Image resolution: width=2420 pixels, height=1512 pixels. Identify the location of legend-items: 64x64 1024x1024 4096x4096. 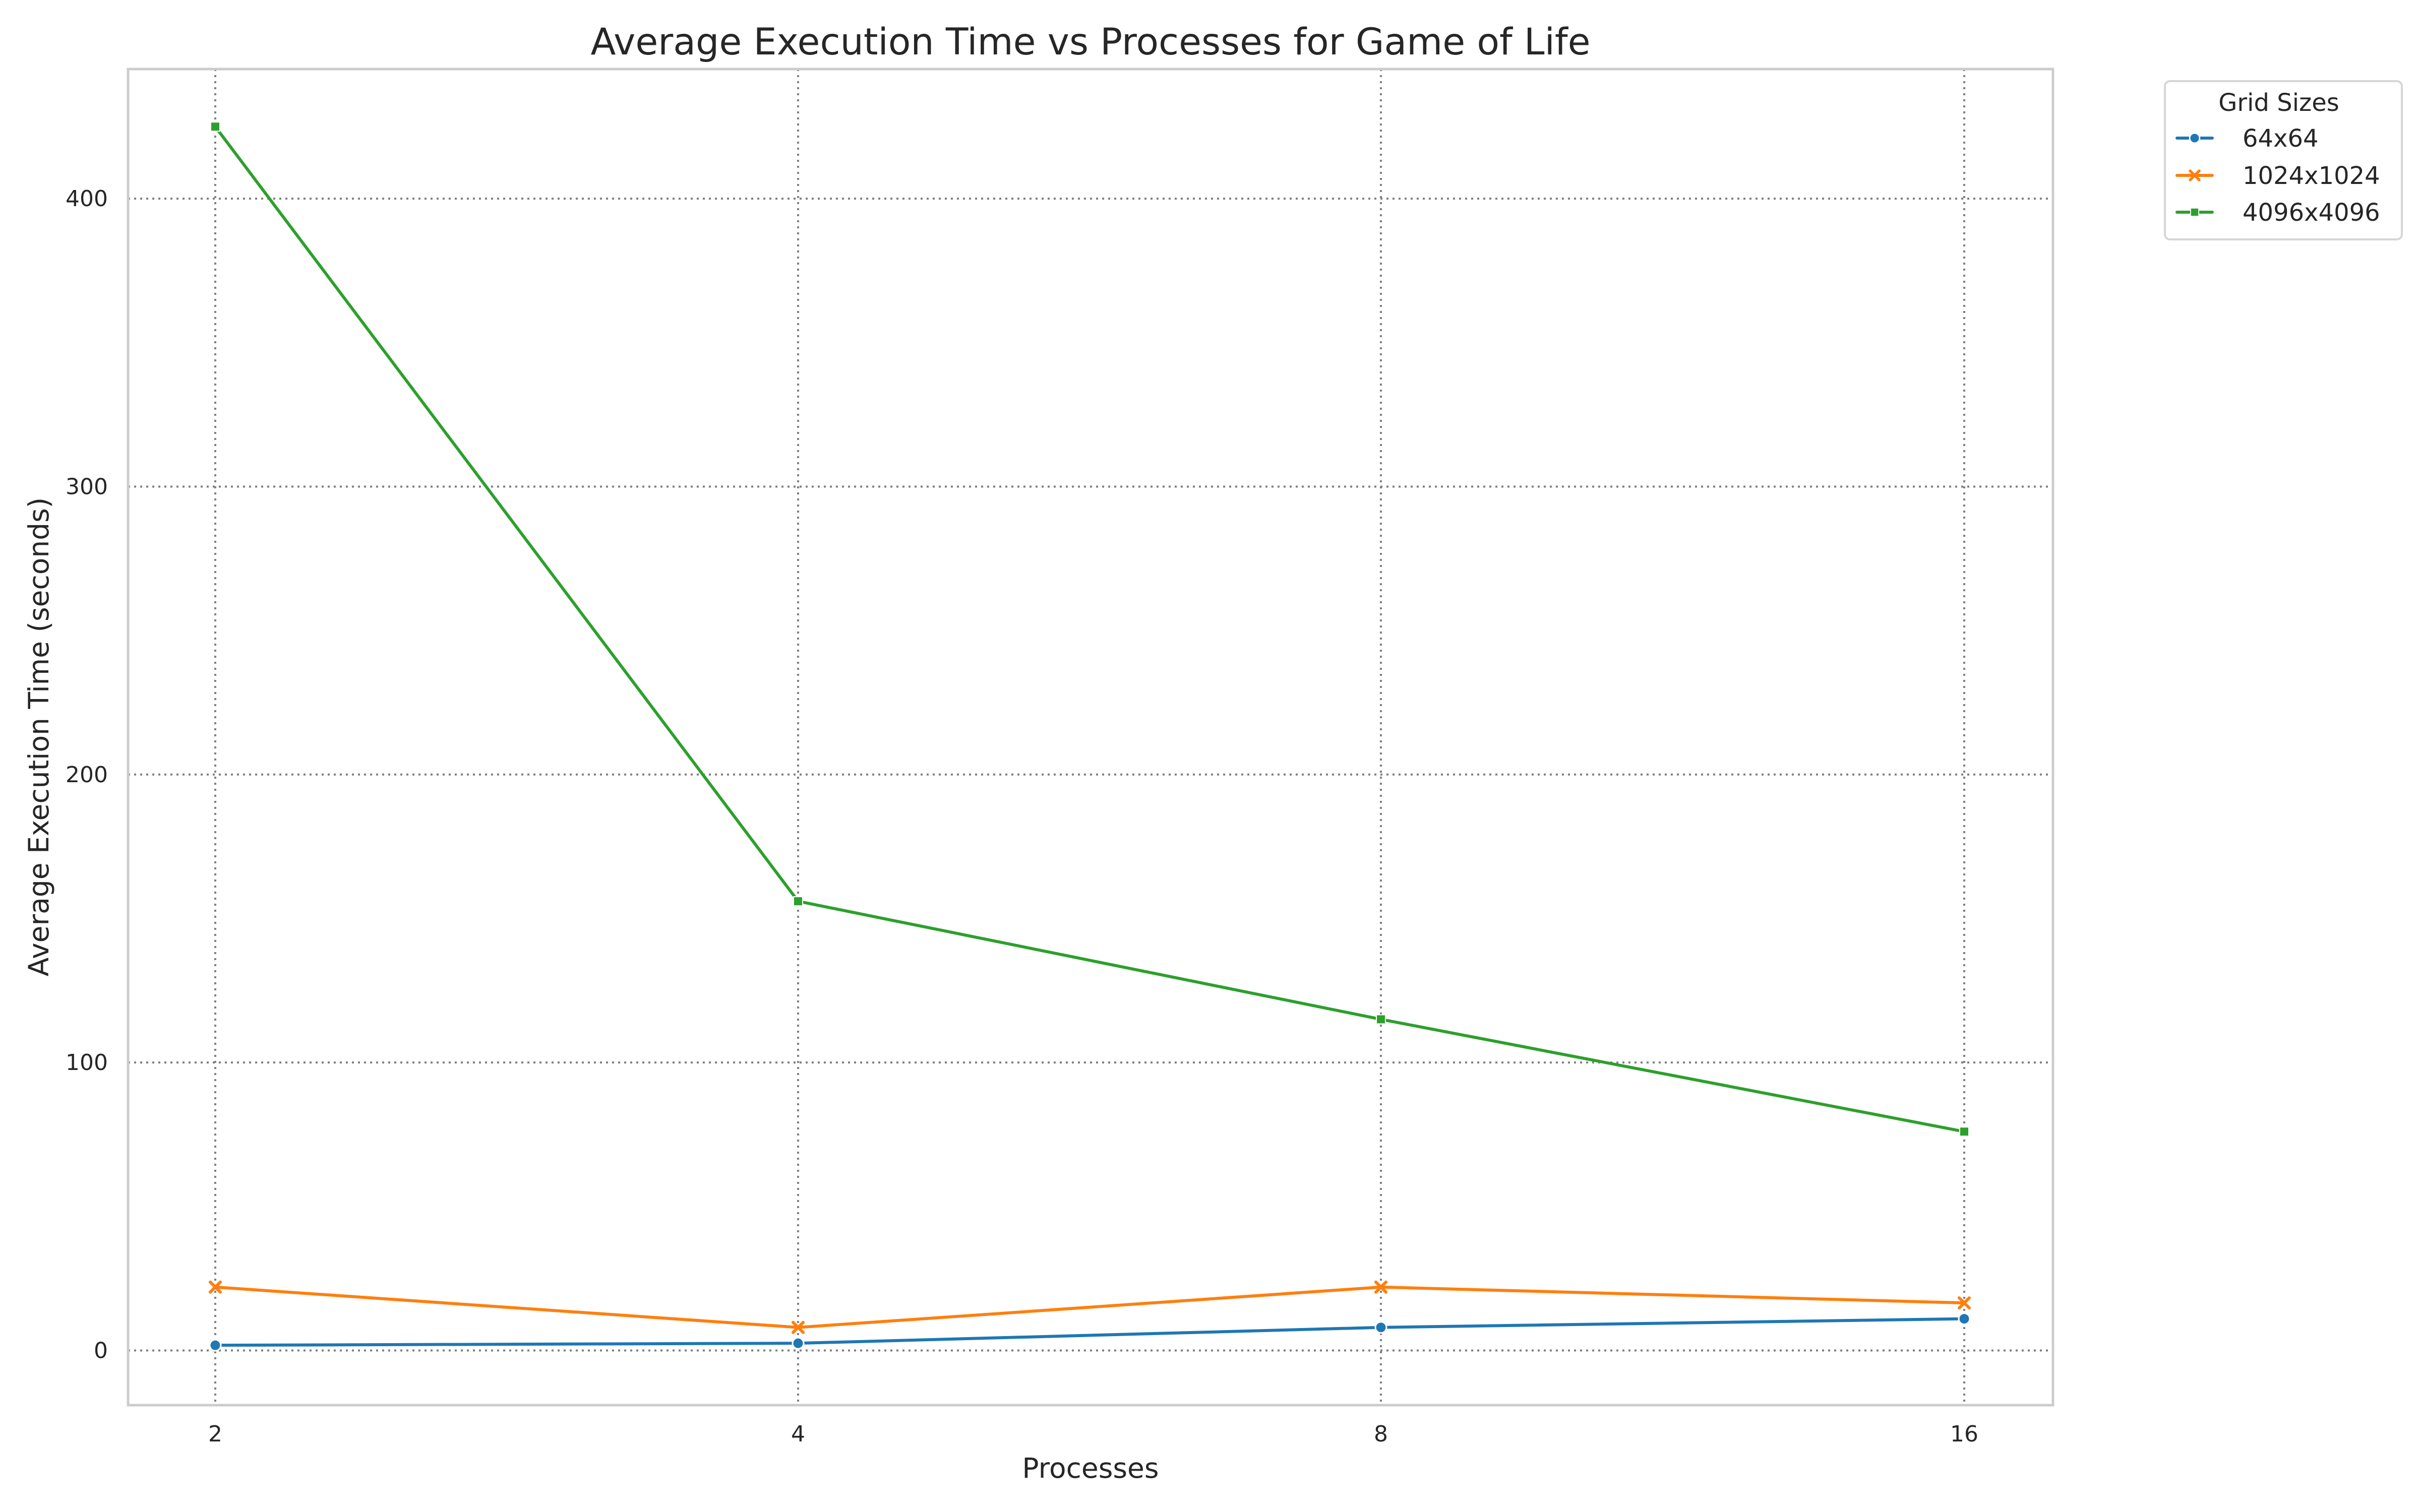
(2277, 175).